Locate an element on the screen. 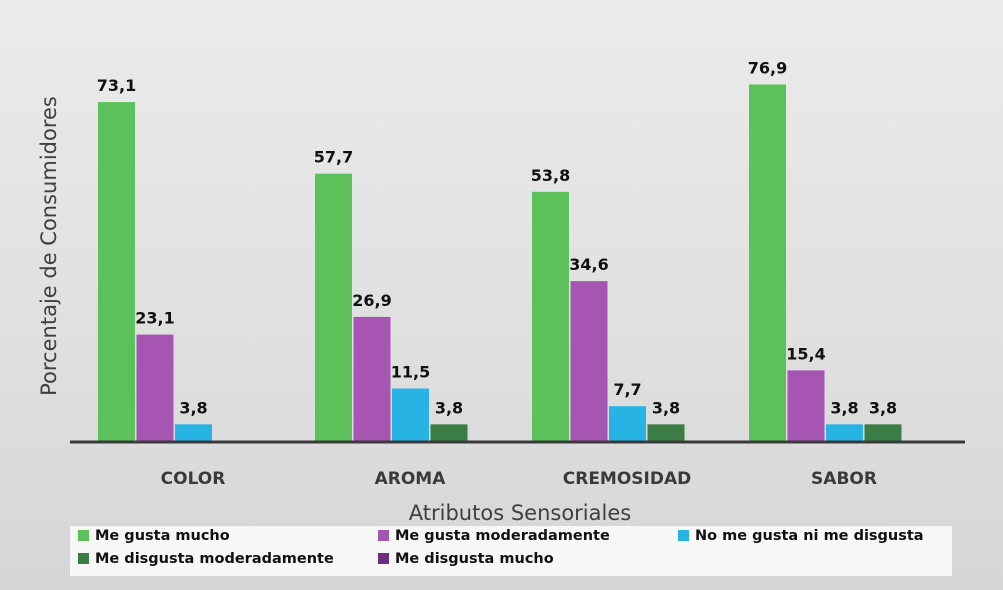  data-label-sabor-series-0: 76,9 is located at coordinates (767, 67).